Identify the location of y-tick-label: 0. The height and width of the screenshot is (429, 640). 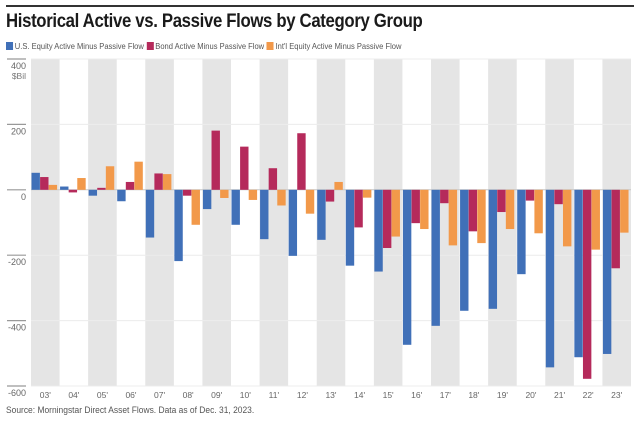
(23, 197).